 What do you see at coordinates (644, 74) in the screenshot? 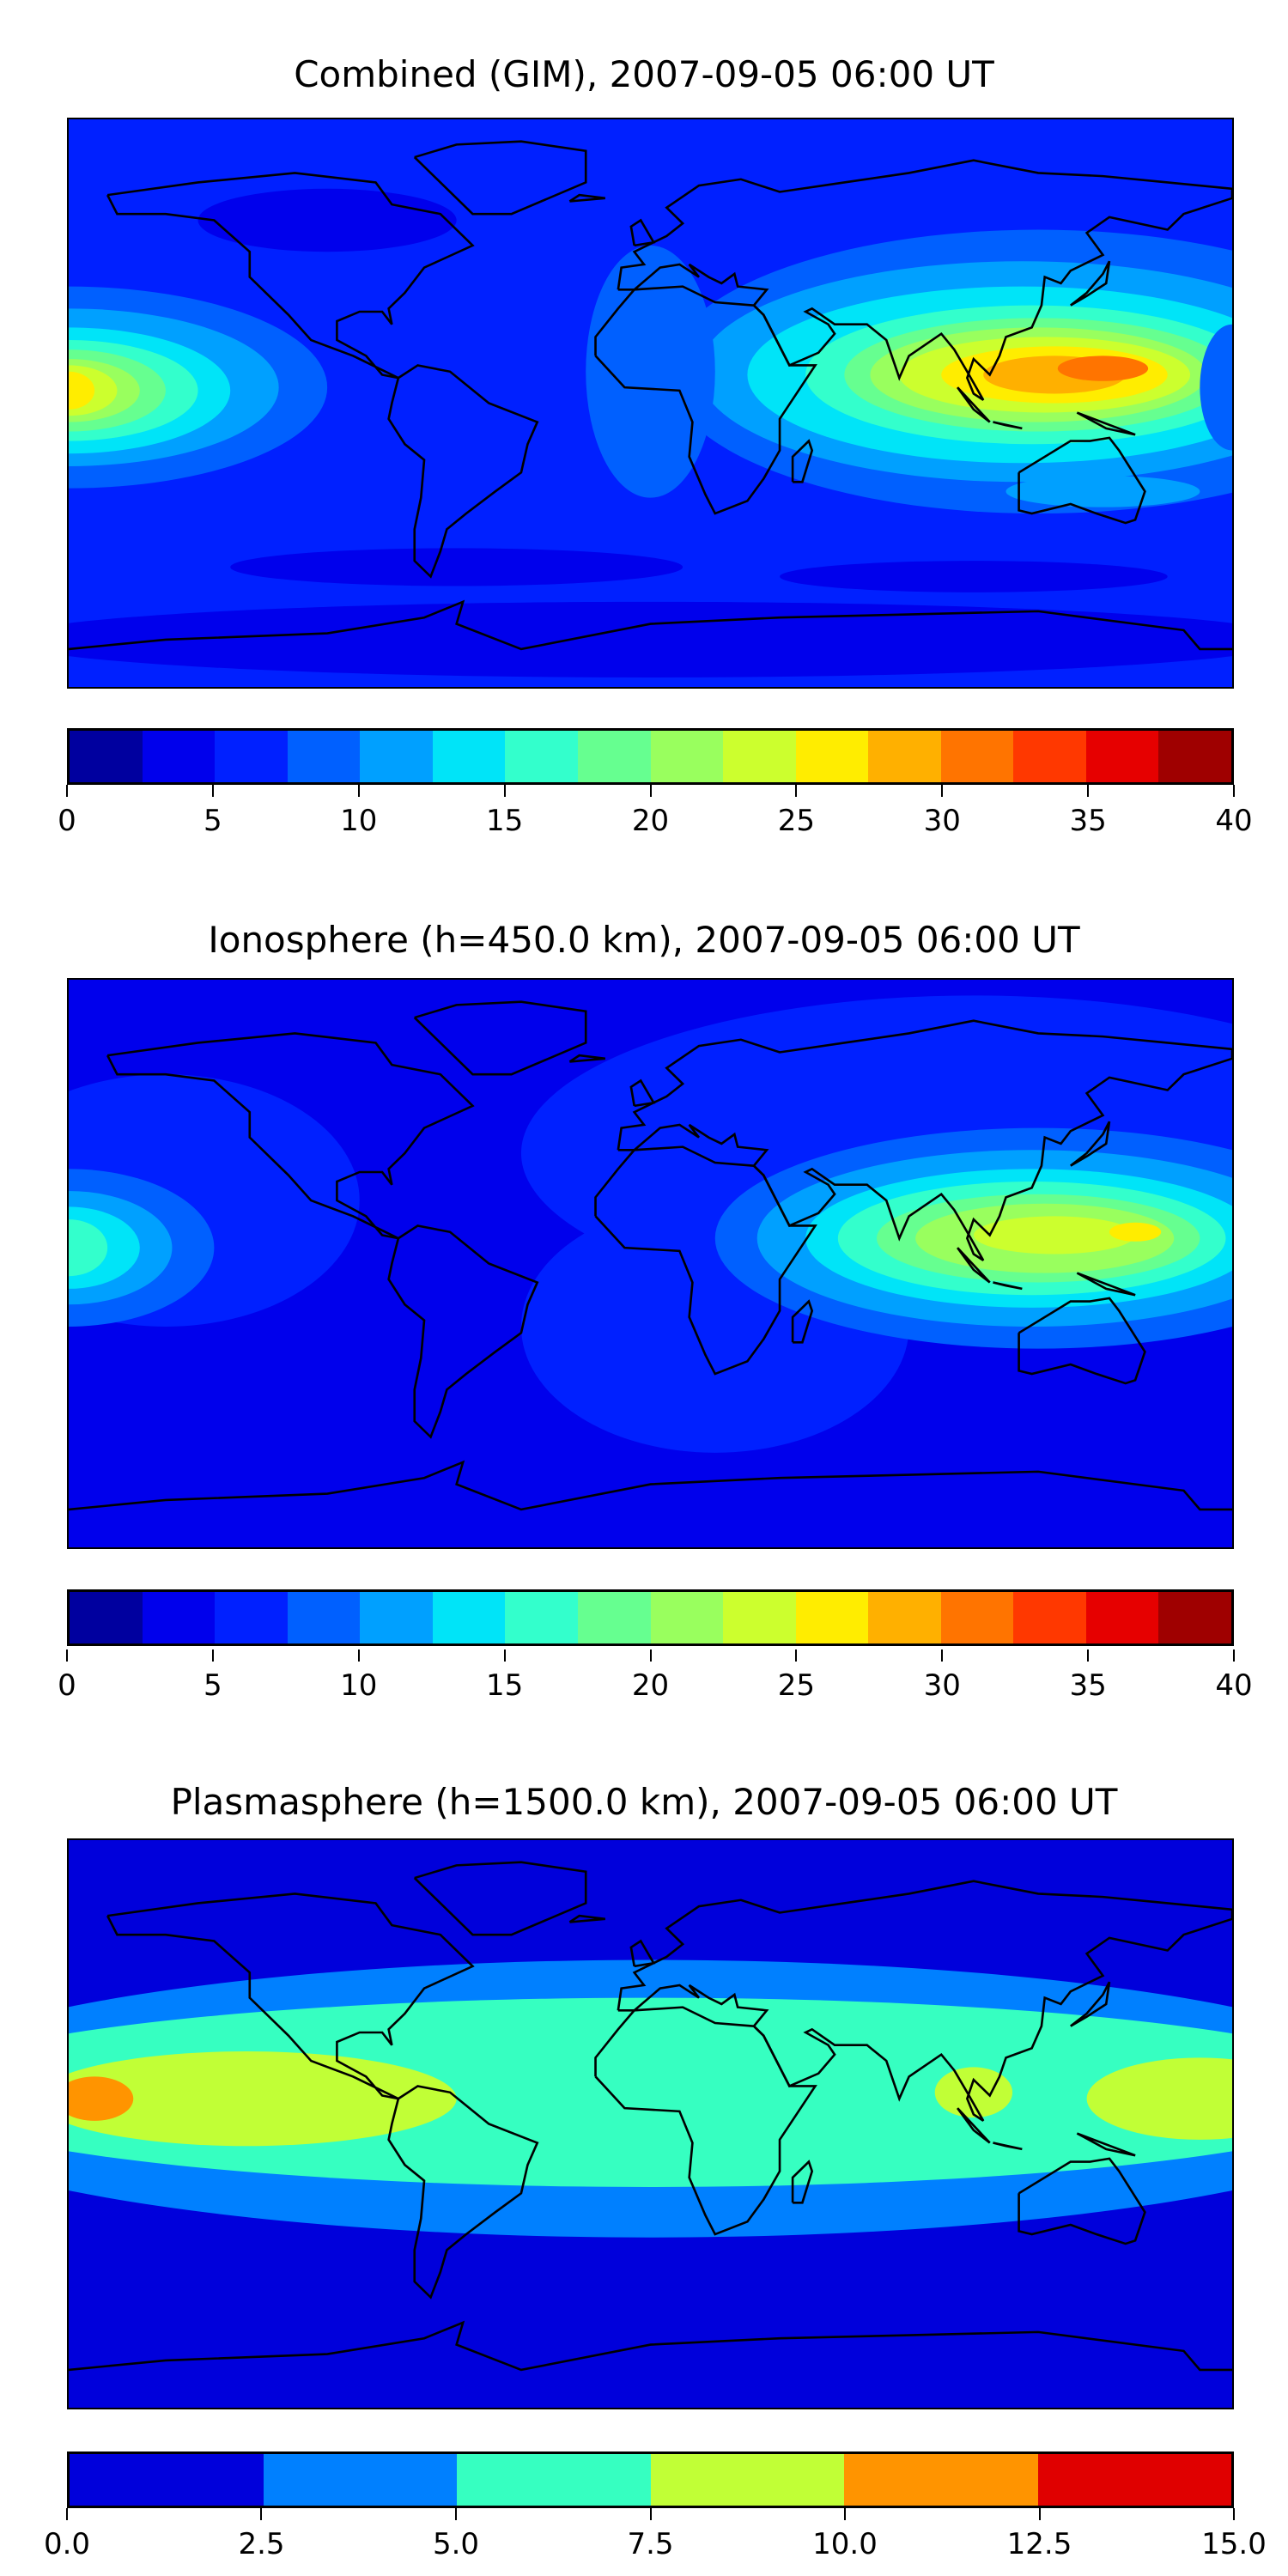
I see `chart-title: Combined (GIM), 2007-09-05 06:00 UT` at bounding box center [644, 74].